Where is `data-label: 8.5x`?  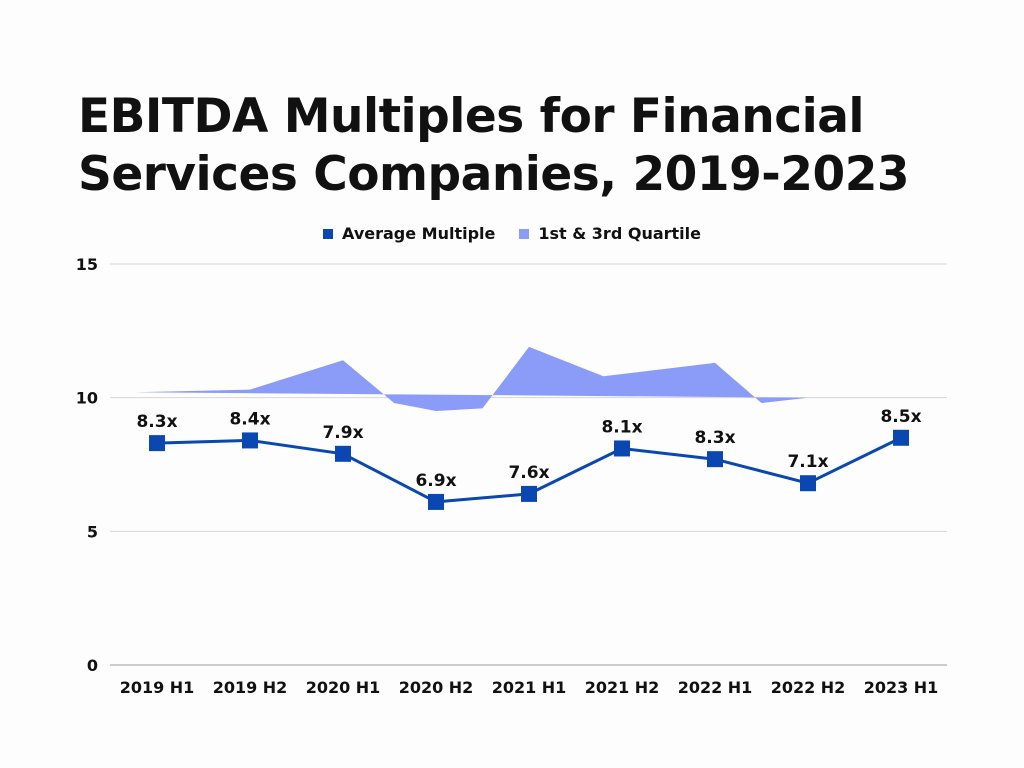
data-label: 8.5x is located at coordinates (900, 417).